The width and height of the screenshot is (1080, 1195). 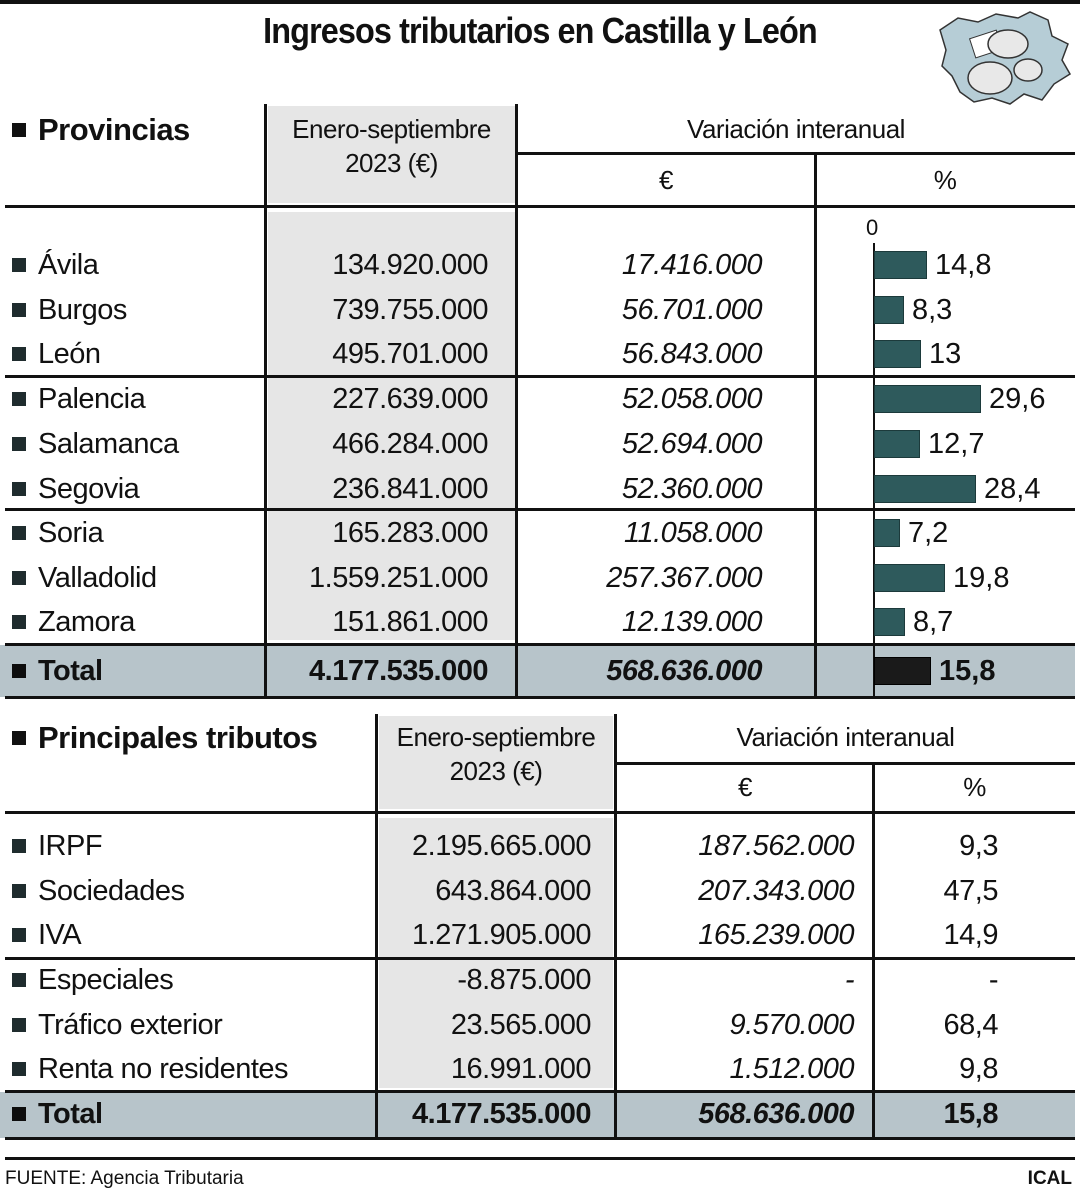 What do you see at coordinates (981, 578) in the screenshot?
I see `bar-value-label: 19,8` at bounding box center [981, 578].